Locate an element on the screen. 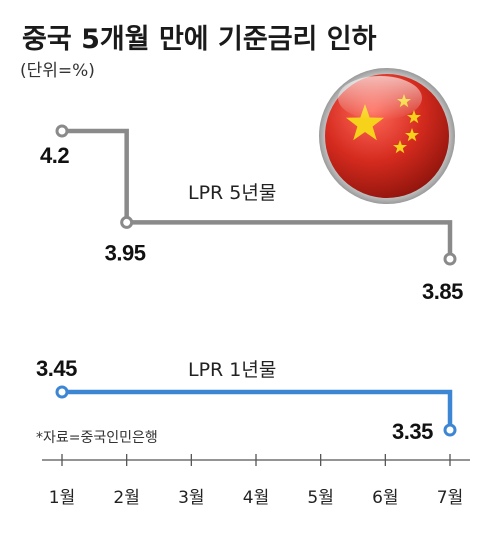 The width and height of the screenshot is (500, 537). x-tick-label: 2월 is located at coordinates (126, 498).